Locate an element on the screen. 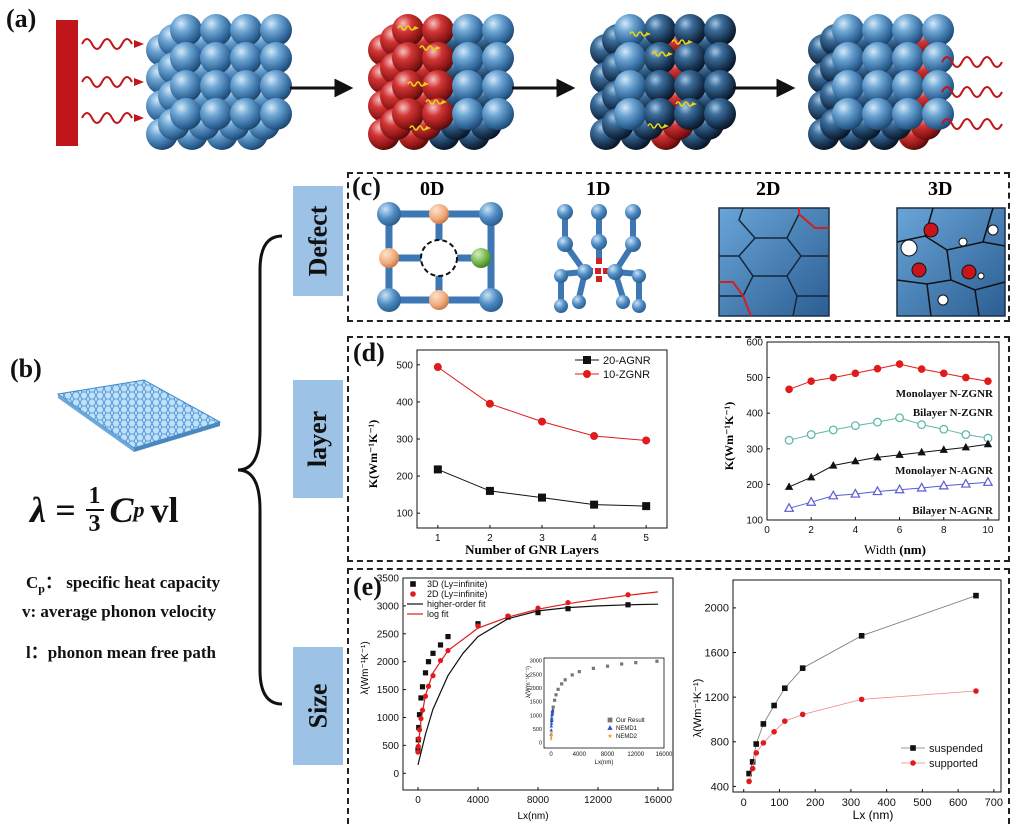  series-Bilayer N-ZGNR is located at coordinates (888, 429).